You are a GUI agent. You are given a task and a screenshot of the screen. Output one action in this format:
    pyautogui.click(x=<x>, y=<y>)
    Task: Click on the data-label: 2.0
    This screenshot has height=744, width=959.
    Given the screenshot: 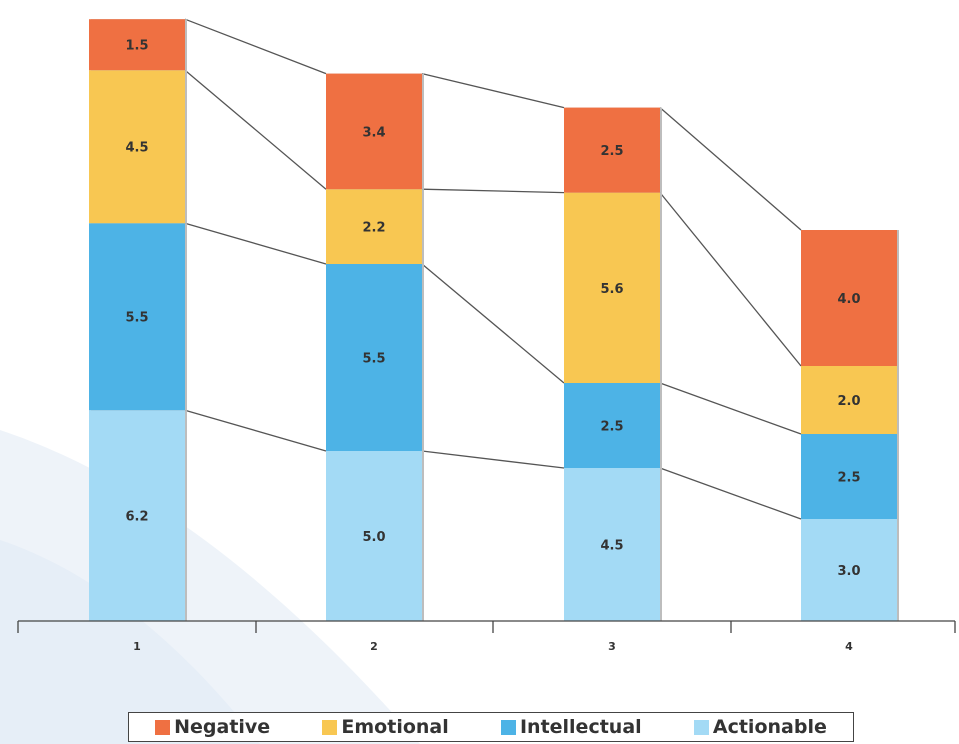 What is the action you would take?
    pyautogui.click(x=848, y=401)
    